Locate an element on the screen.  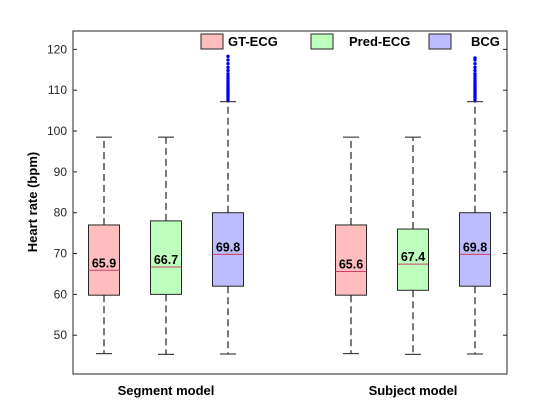
y-tick-label: 100 is located at coordinates (57, 131).